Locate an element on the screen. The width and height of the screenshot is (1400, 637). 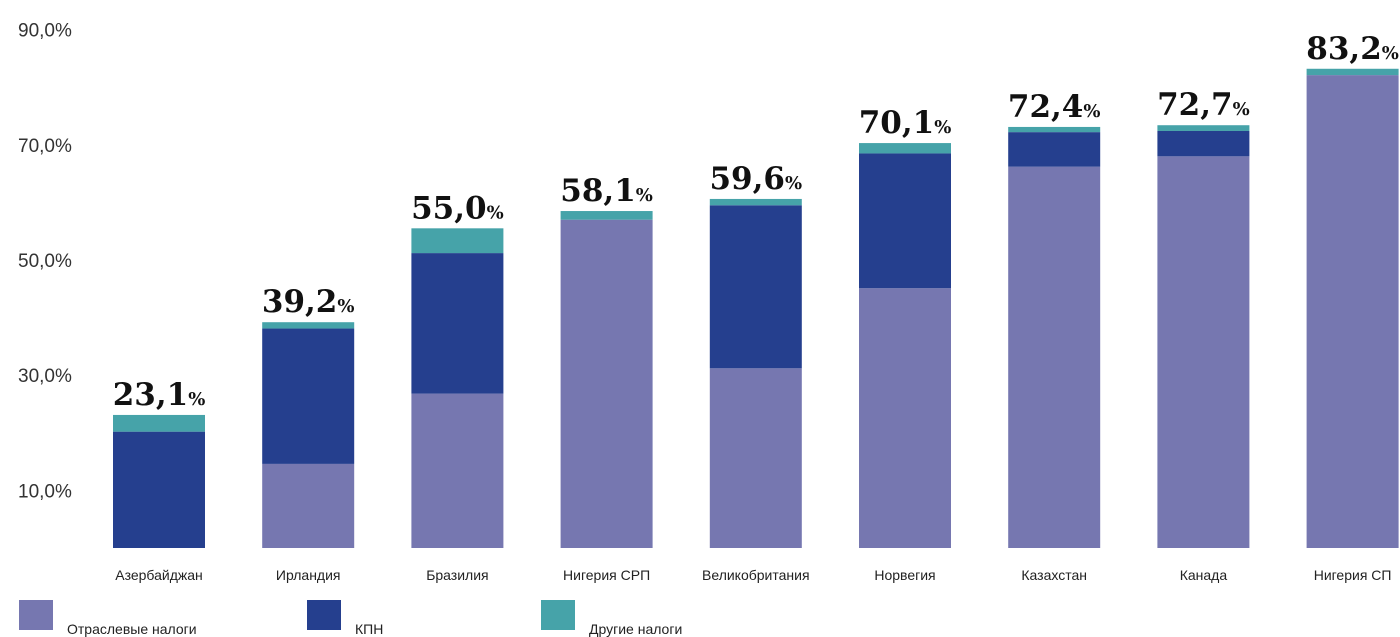
total-label: 55,0% is located at coordinates (457, 208).